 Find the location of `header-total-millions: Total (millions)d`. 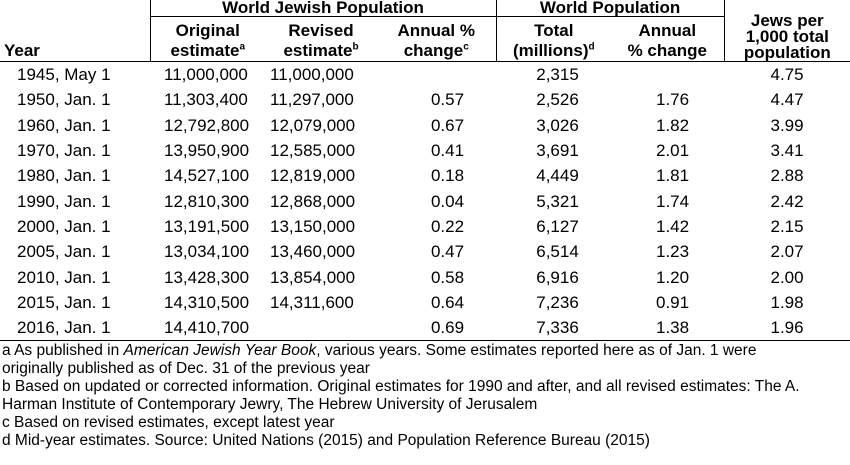

header-total-millions: Total (millions)d is located at coordinates (553, 39).